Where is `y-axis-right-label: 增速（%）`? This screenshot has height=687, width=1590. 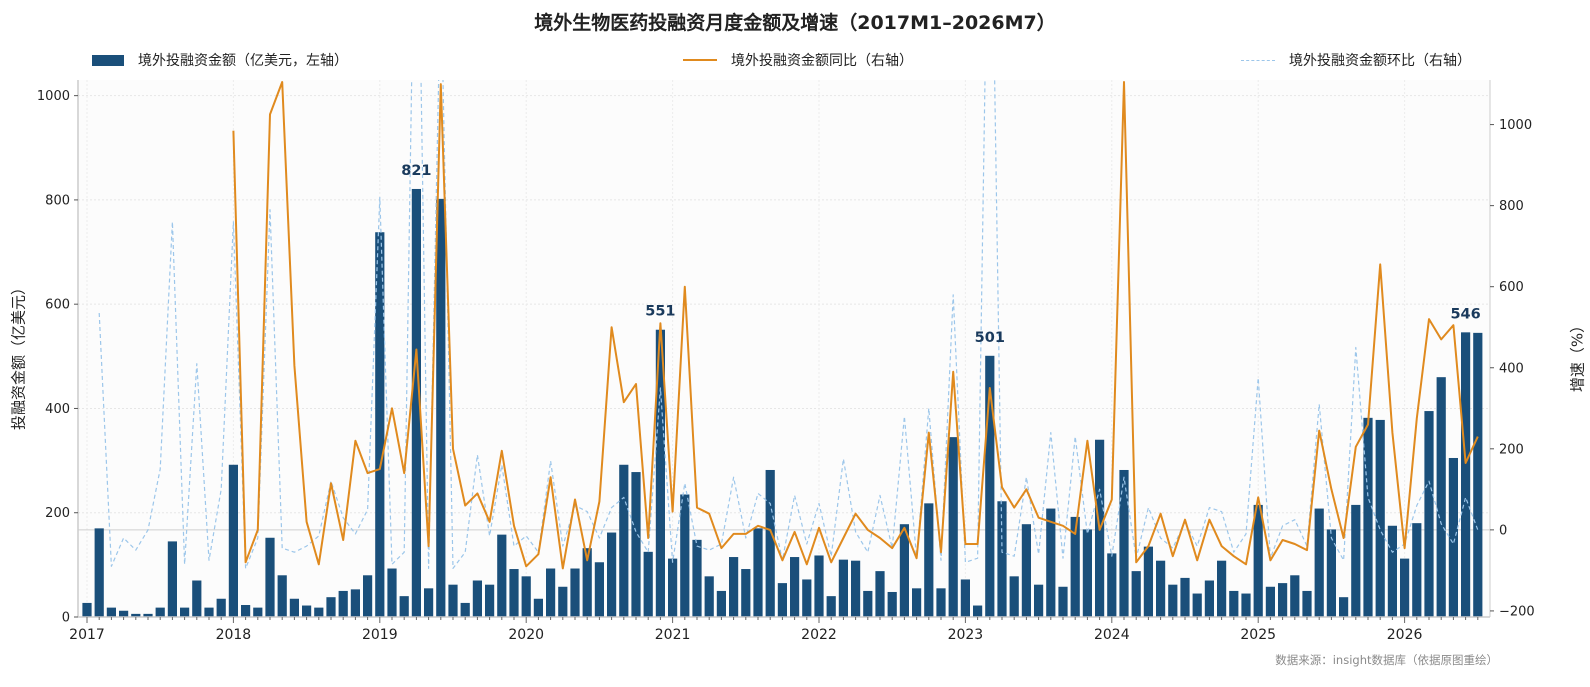
y-axis-right-label: 增速（%） is located at coordinates (1577, 355).